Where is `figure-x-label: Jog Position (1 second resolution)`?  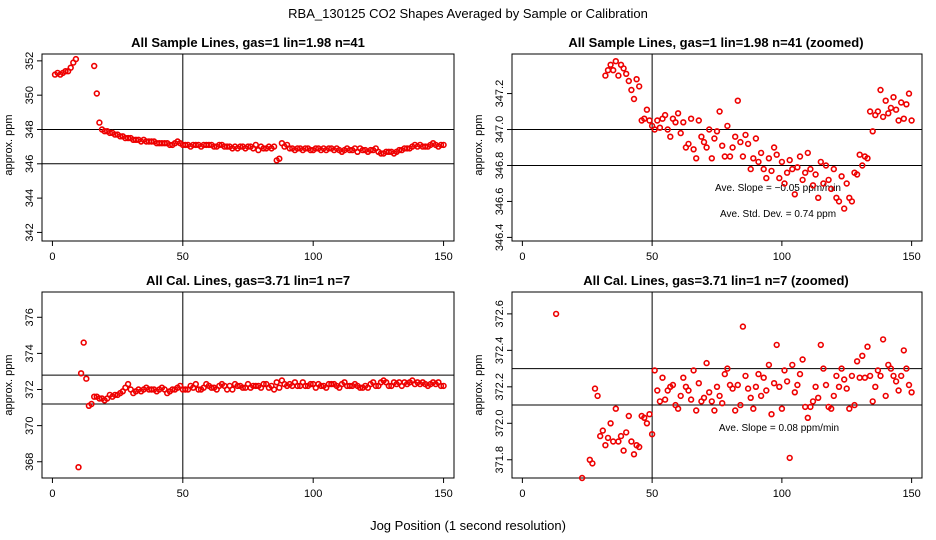
figure-x-label: Jog Position (1 second resolution) is located at coordinates (468, 525).